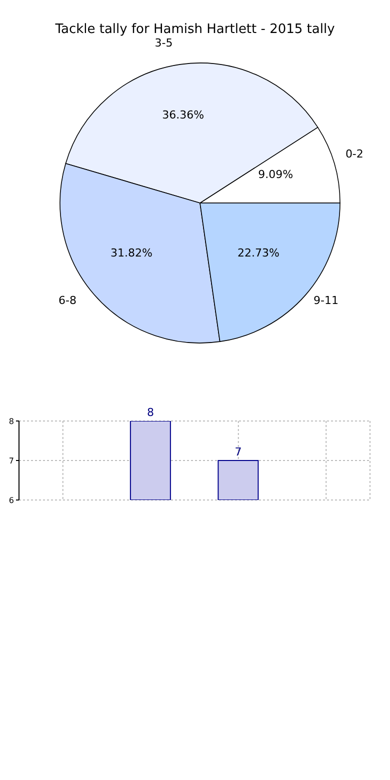 Image resolution: width=390 pixels, height=780 pixels. Describe the element at coordinates (325, 301) in the screenshot. I see `slice-label: 9-11` at that location.